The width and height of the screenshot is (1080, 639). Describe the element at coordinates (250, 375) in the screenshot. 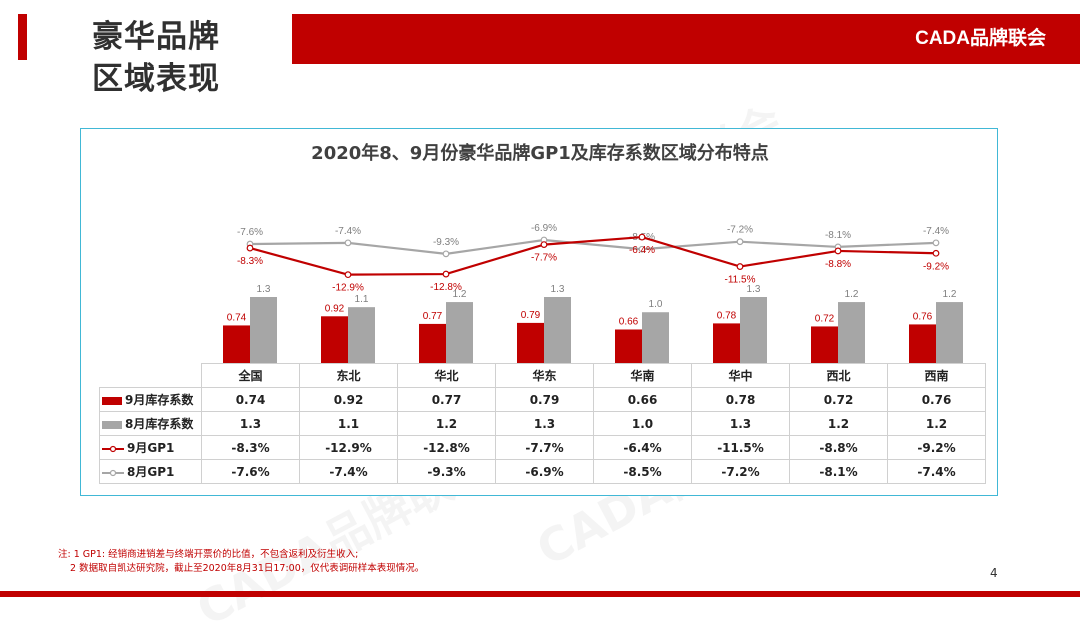

I see `category-header: 全国` at that location.